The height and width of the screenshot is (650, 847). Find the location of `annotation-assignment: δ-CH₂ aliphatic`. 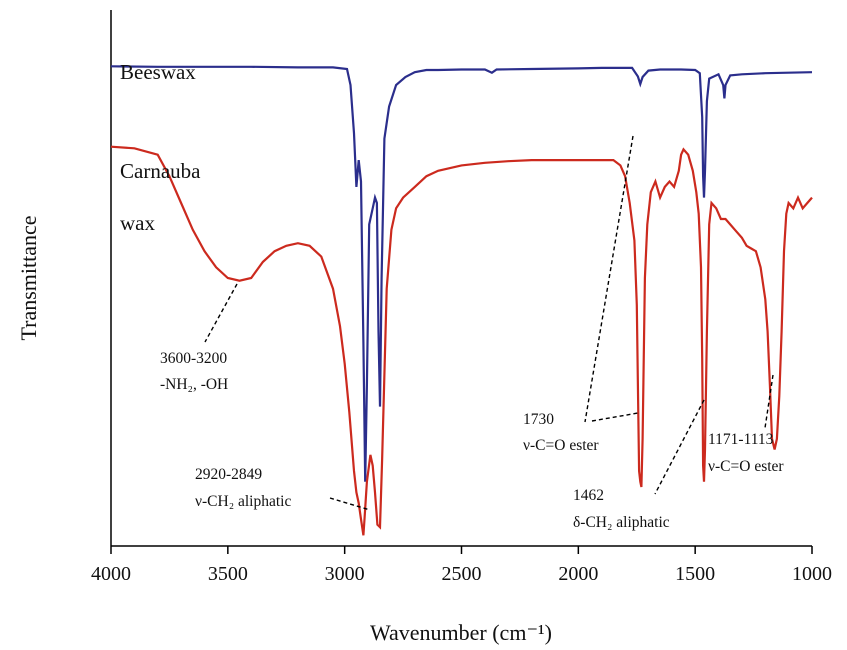

annotation-assignment: δ-CH₂ aliphatic is located at coordinates (621, 522).